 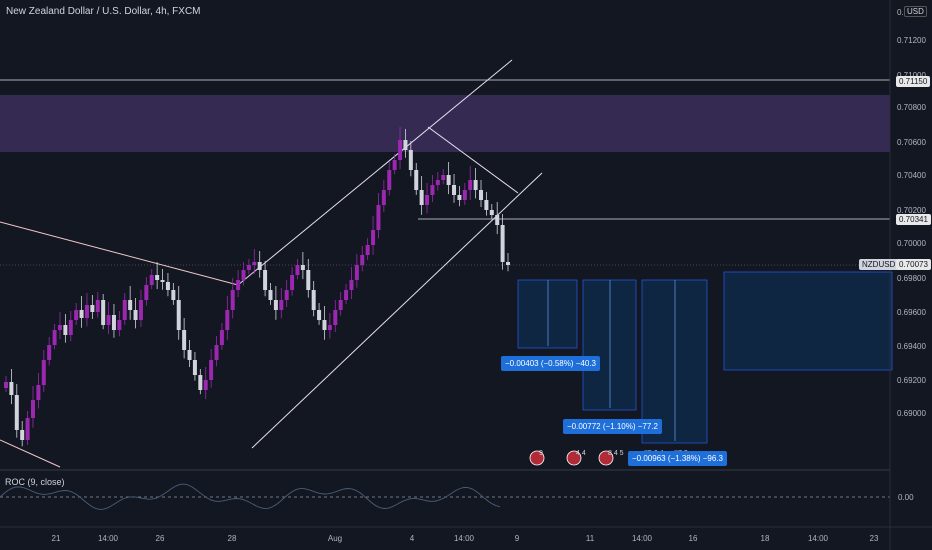 I want to click on price-axis-label: 0.70000, so click(x=911, y=243).